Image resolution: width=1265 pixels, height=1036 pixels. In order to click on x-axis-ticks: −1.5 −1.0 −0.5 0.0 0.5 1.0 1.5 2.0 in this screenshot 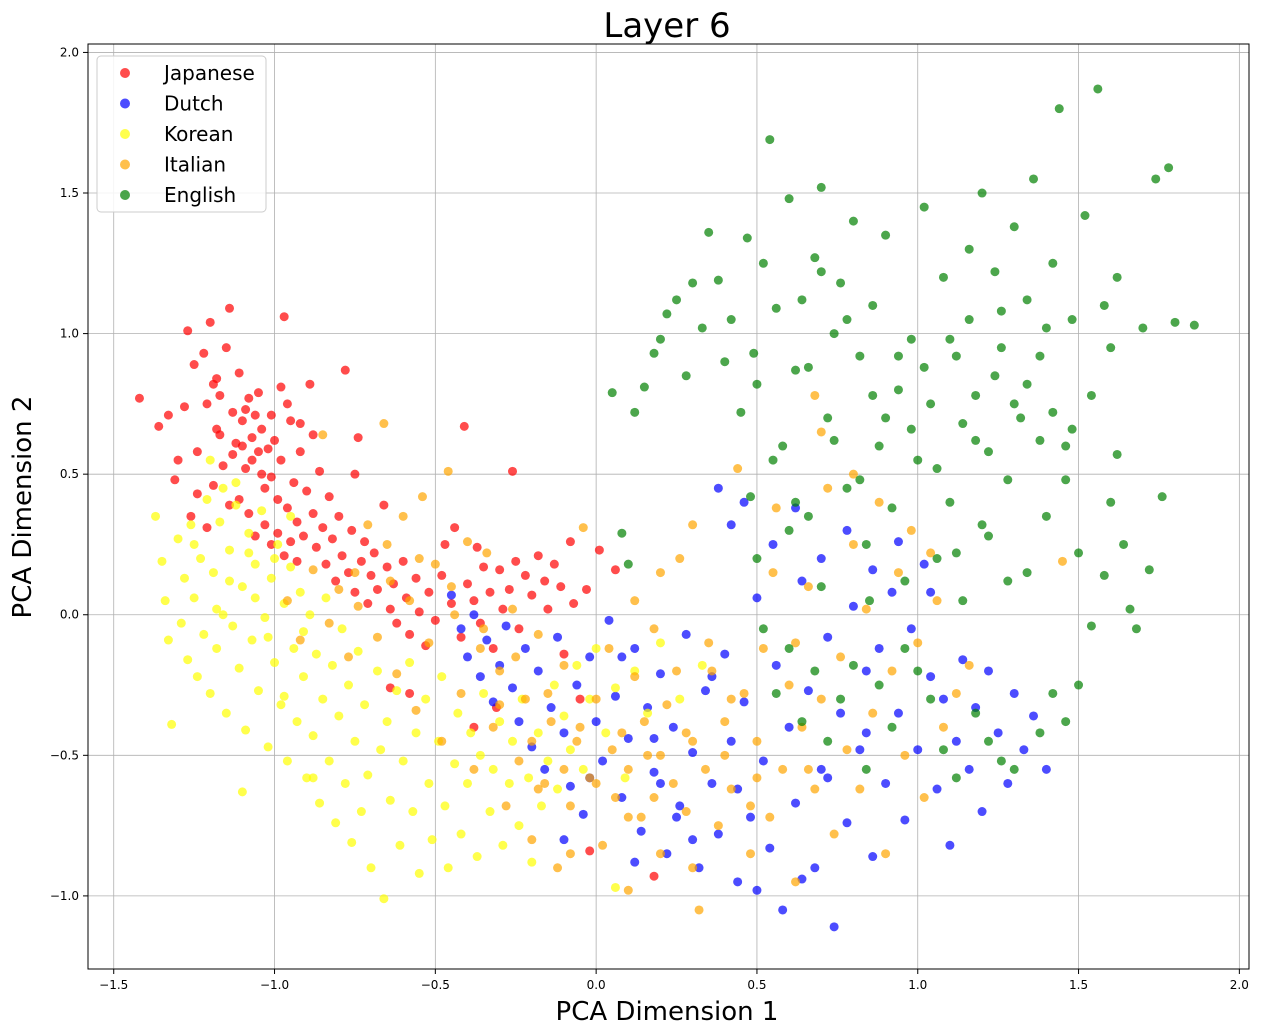, I will do `click(674, 980)`.